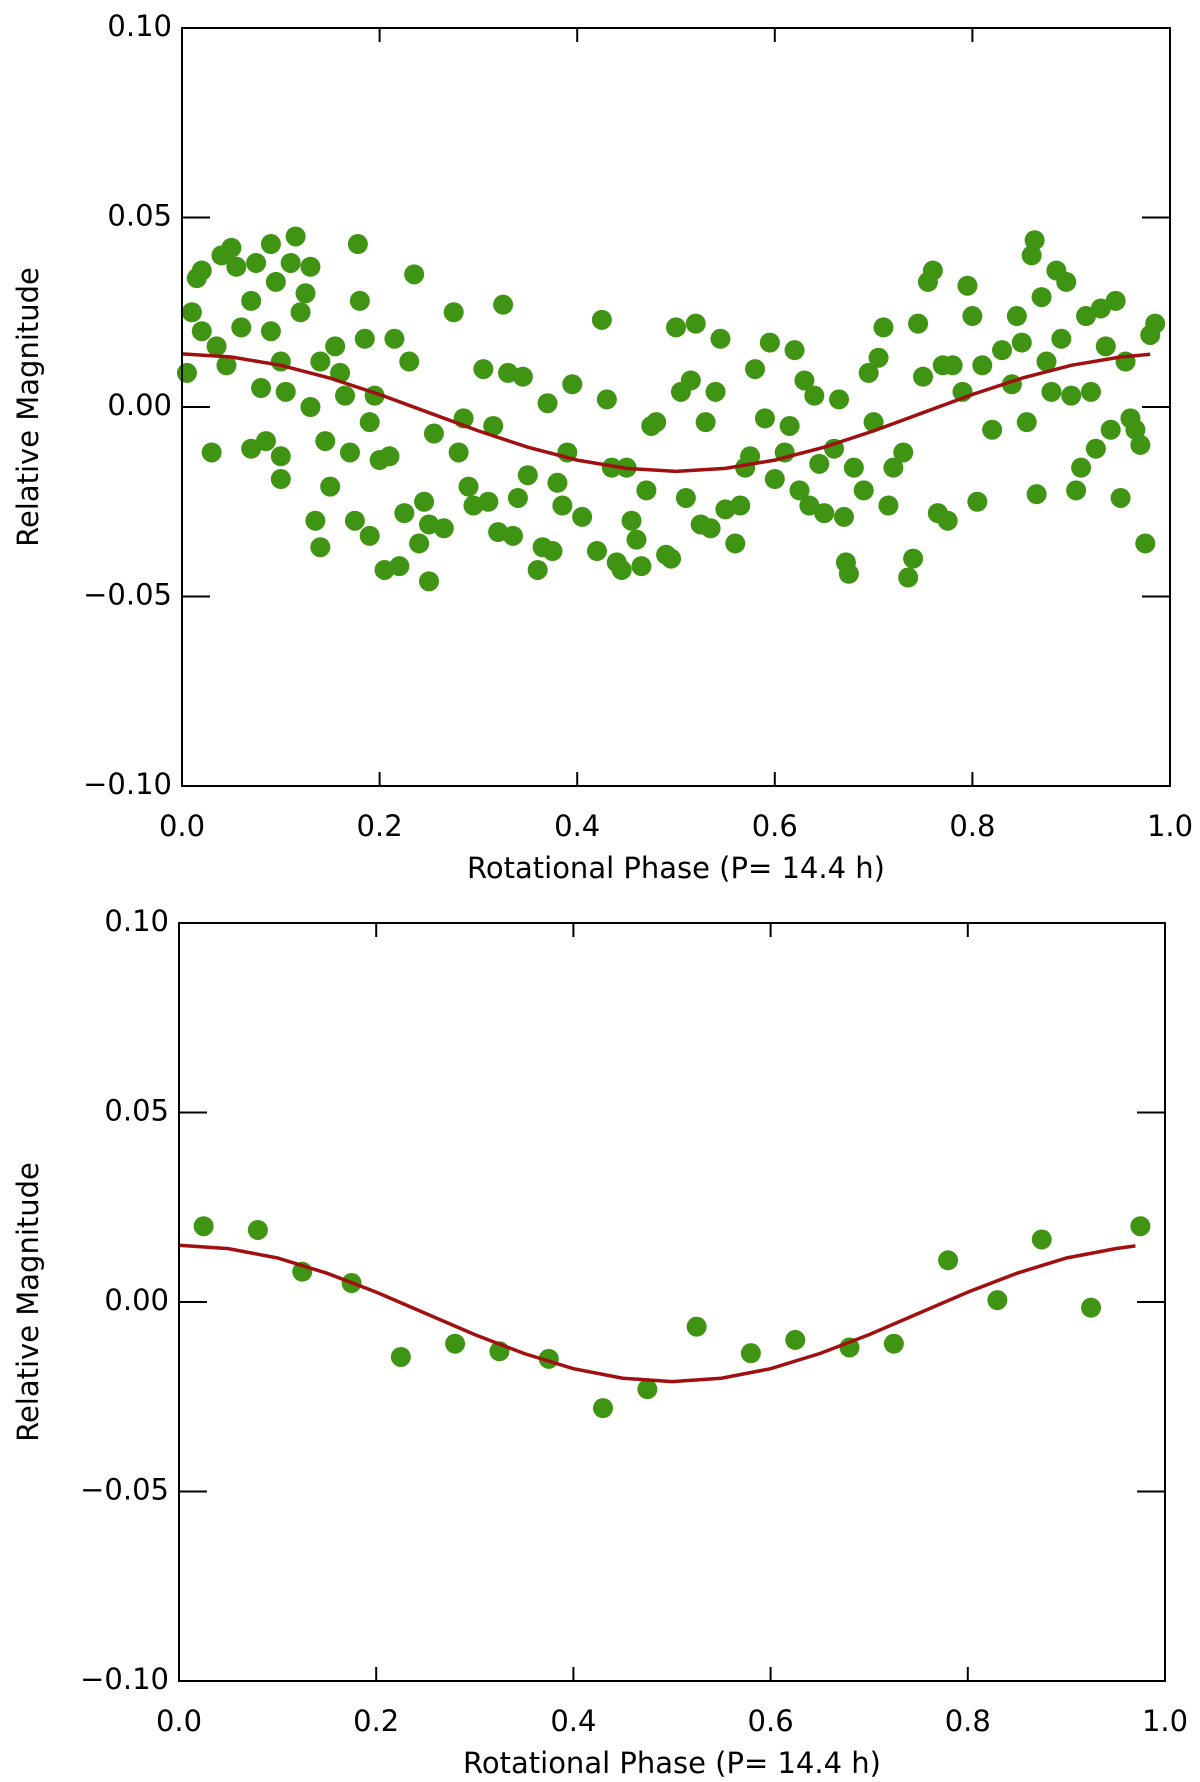 This screenshot has height=1782, width=1200. Describe the element at coordinates (136, 921) in the screenshot. I see `y-tick-label: 0.10` at that location.